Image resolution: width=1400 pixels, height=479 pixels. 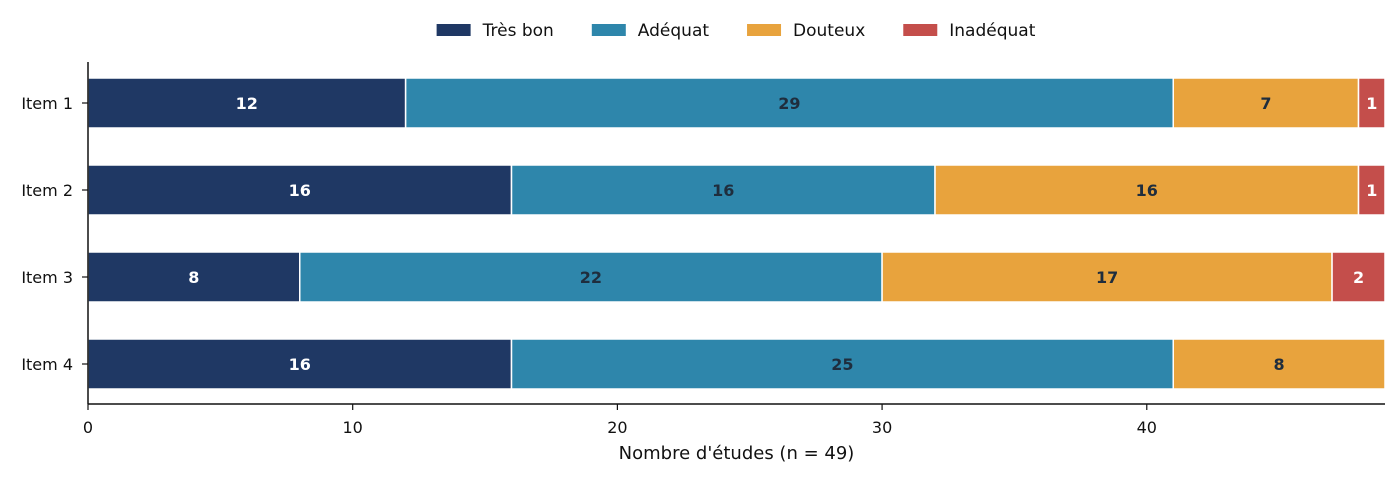 I want to click on bar-item-2-tres-bon, so click(x=300, y=190).